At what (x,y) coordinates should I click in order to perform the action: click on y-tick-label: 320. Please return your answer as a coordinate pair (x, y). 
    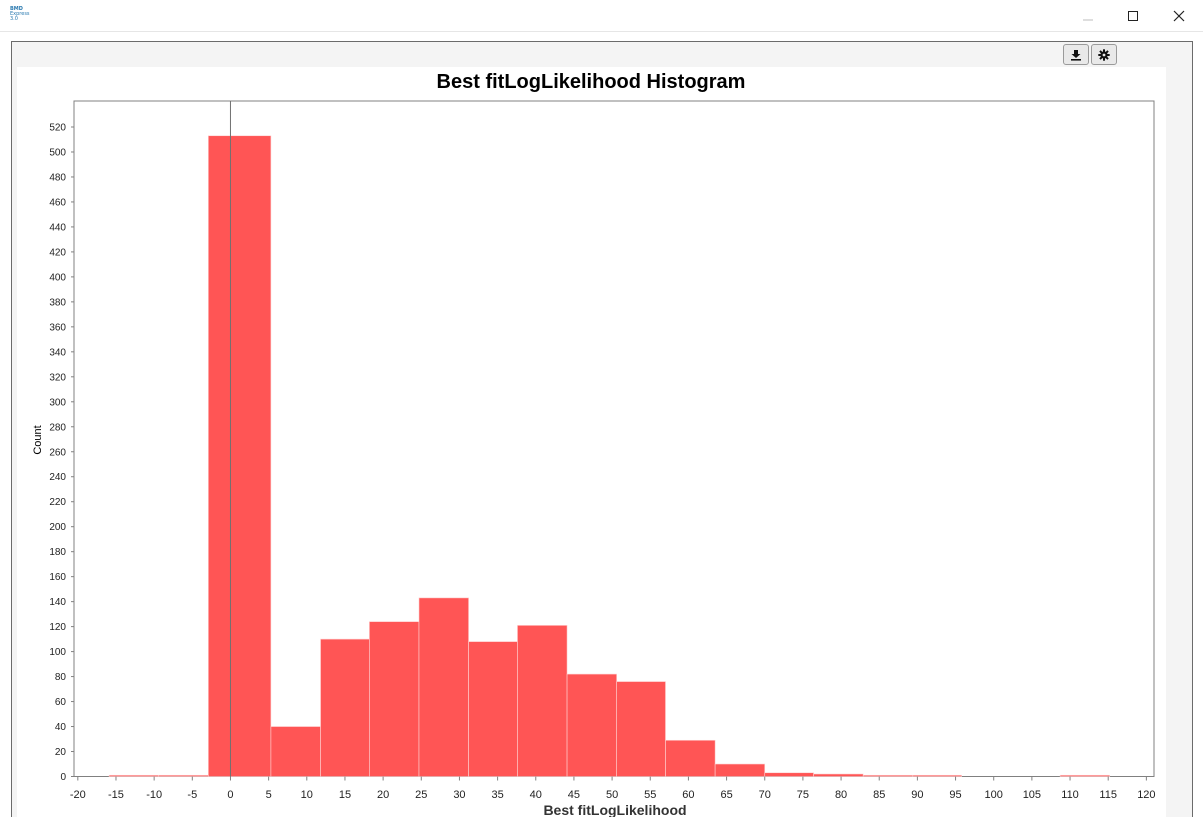
    Looking at the image, I should click on (57, 377).